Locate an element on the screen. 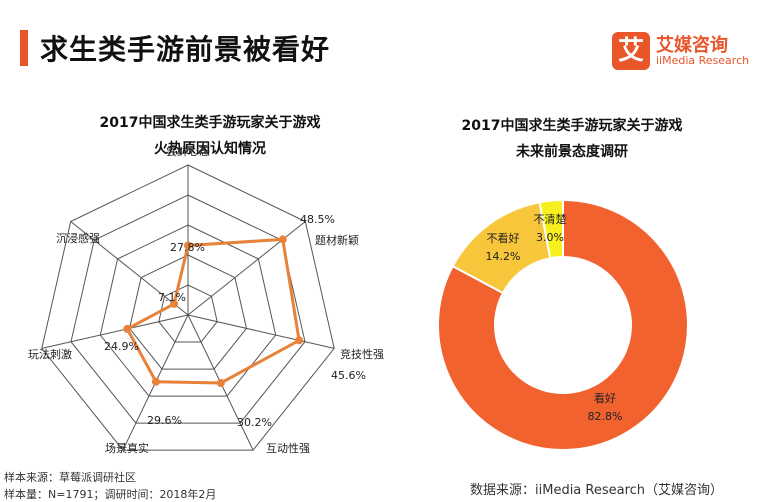  radar-category-label: 场景真实 is located at coordinates (127, 448).